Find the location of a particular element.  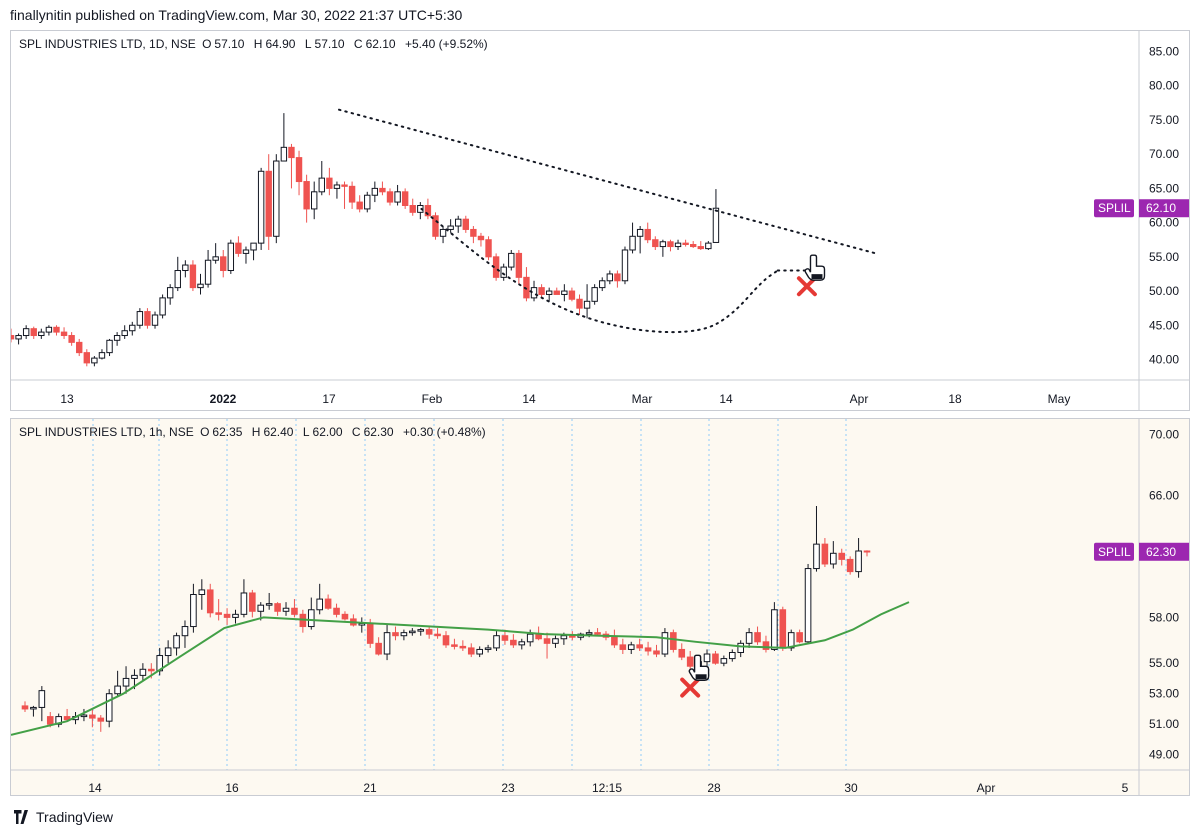

price-tick-label: 49.00 is located at coordinates (1164, 755).